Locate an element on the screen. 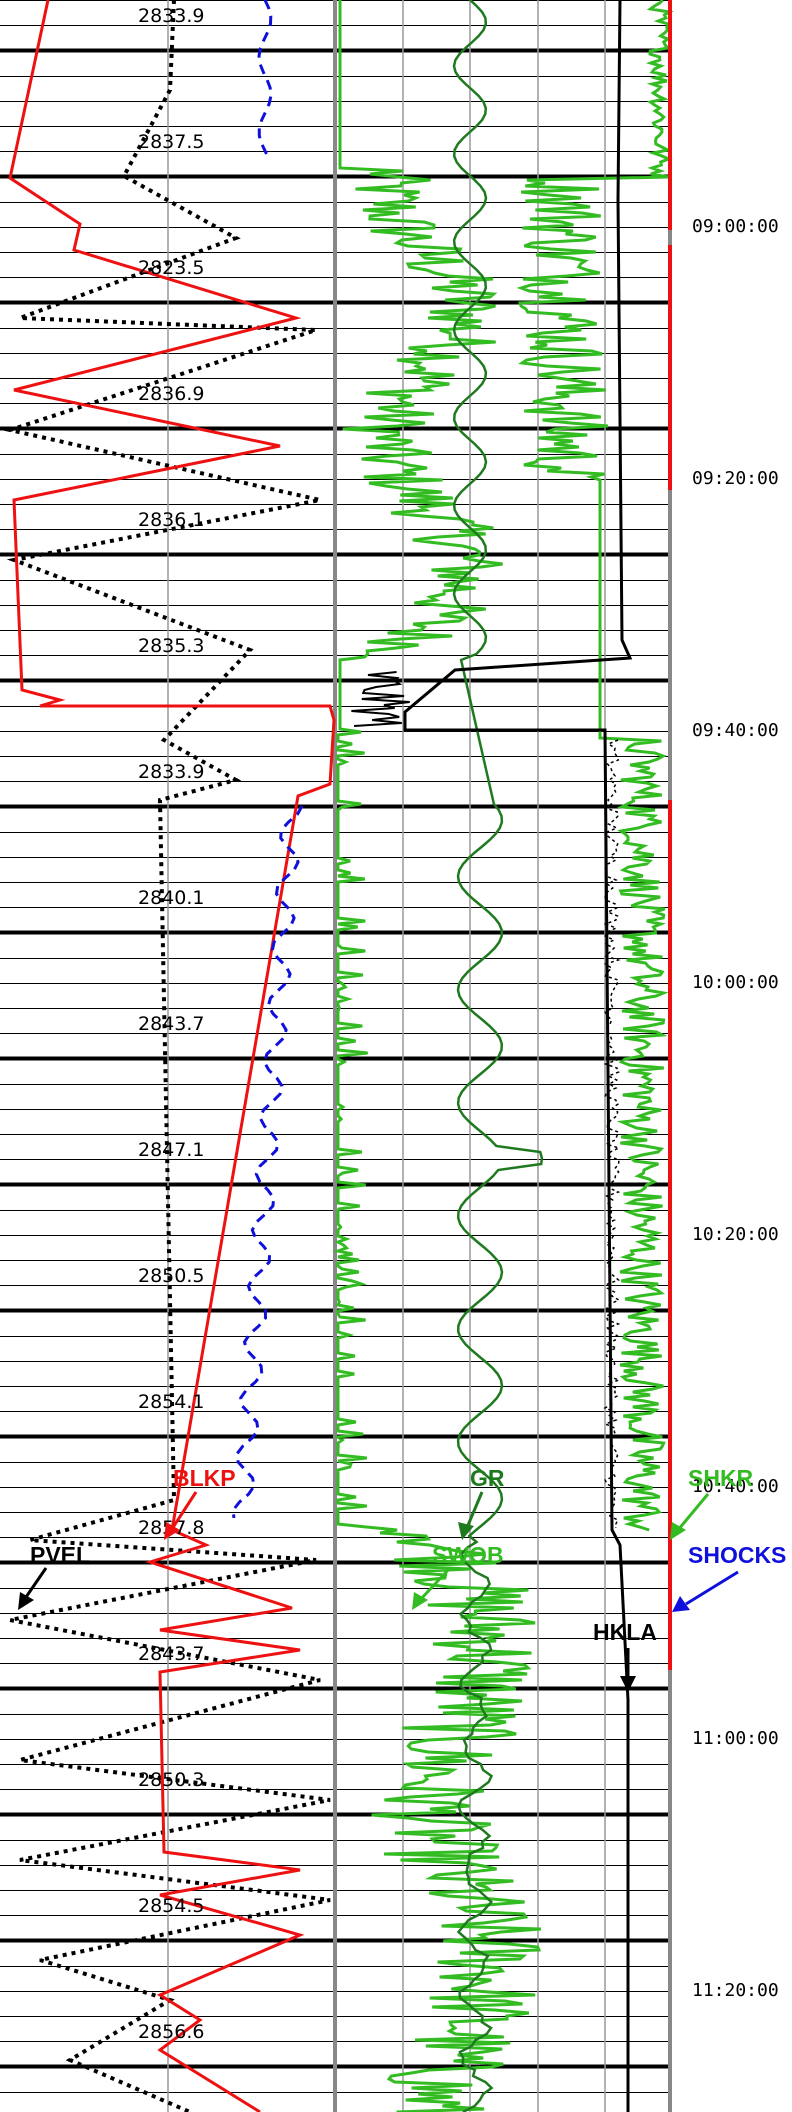 This screenshot has width=792, height=2112. time-label: 11:00:00 is located at coordinates (735, 1738).